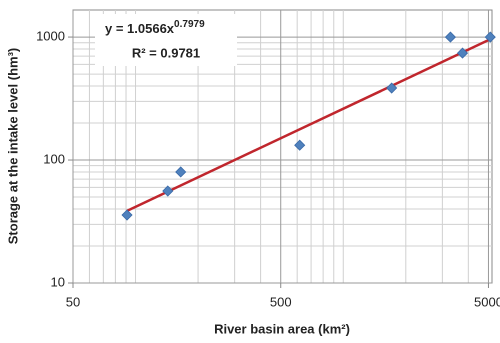 The width and height of the screenshot is (500, 343). I want to click on y-tick-label: 100, so click(54, 158).